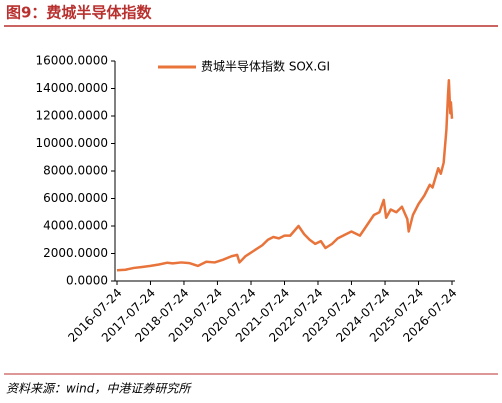 The width and height of the screenshot is (502, 403). I want to click on y-tick-label: 12000.0000, so click(71, 116).